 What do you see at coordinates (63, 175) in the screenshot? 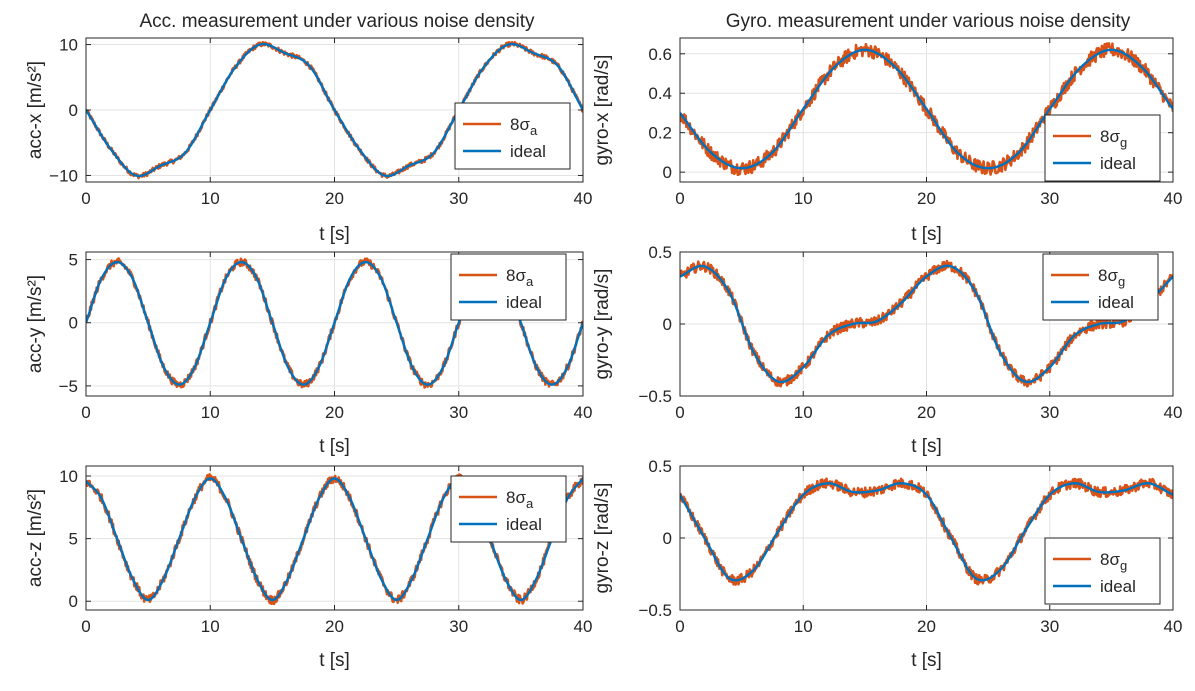
I see `y-tick-label: −10` at bounding box center [63, 175].